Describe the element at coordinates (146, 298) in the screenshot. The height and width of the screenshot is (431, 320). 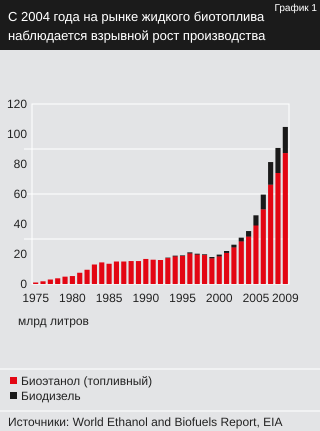
I see `x-tick-label: 1990` at that location.